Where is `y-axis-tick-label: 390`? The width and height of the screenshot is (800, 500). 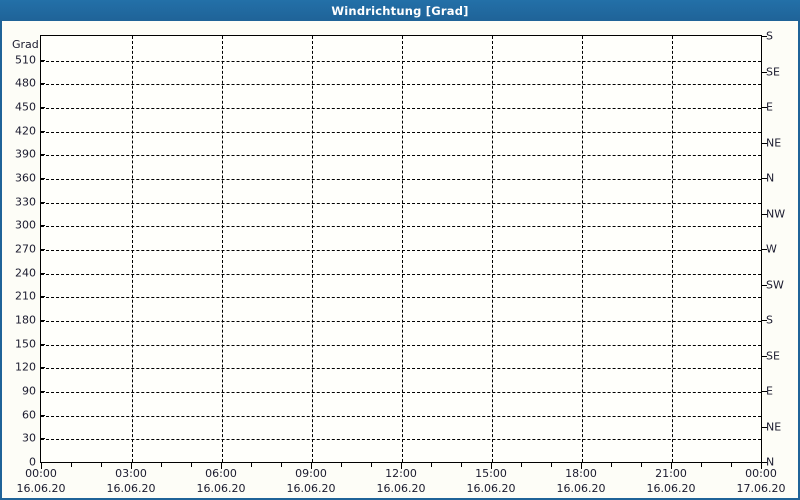
y-axis-tick-label: 390 is located at coordinates (25, 154).